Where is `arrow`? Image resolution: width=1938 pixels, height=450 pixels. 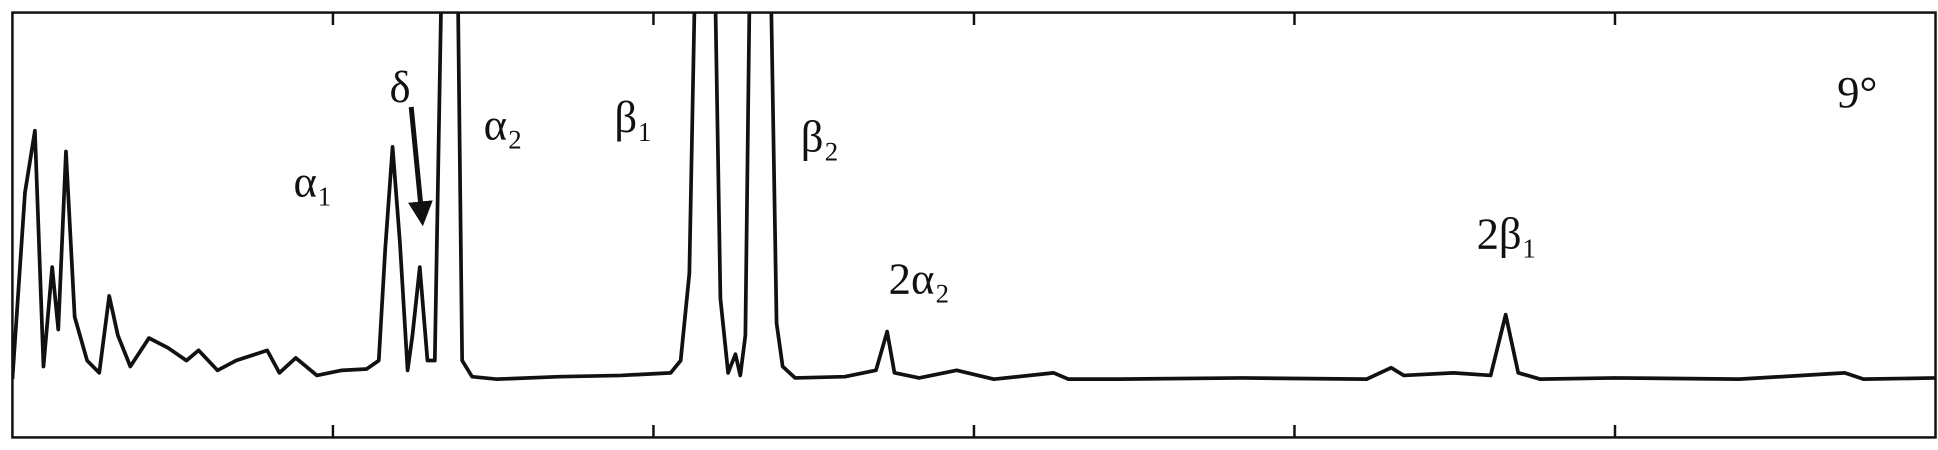 arrow is located at coordinates (420, 166).